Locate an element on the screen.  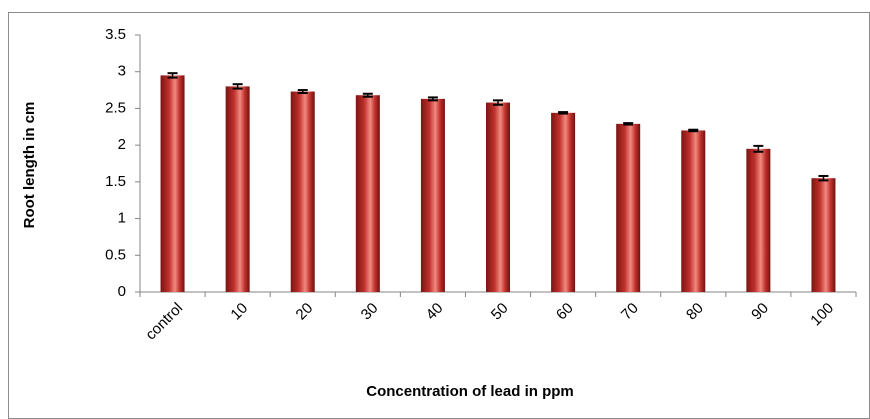
x-tick-label: 20 is located at coordinates (305, 312).